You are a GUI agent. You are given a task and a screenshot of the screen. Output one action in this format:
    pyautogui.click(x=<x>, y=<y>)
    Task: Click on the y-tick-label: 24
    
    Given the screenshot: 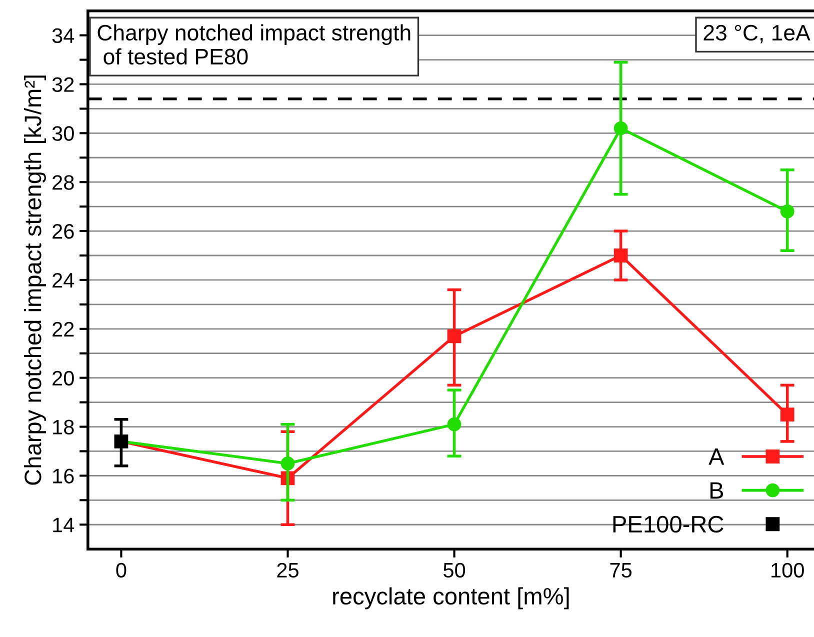 What is the action you would take?
    pyautogui.click(x=63, y=280)
    